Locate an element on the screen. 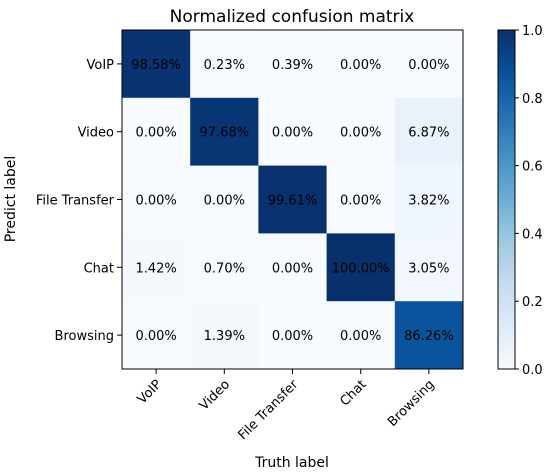 This screenshot has width=550, height=475. colorbar-ticks: 0.0 0.2 0.4 0.6 0.8 1.0 is located at coordinates (529, 201).